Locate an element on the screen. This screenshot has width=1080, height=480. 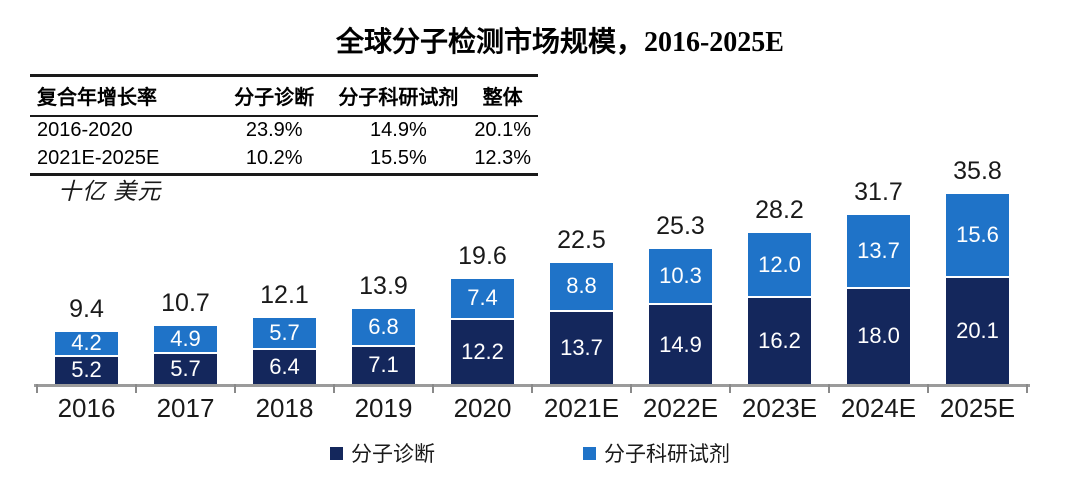
bar-group-2024E: 18.0 13.7 31.7 is located at coordinates (878, 192).